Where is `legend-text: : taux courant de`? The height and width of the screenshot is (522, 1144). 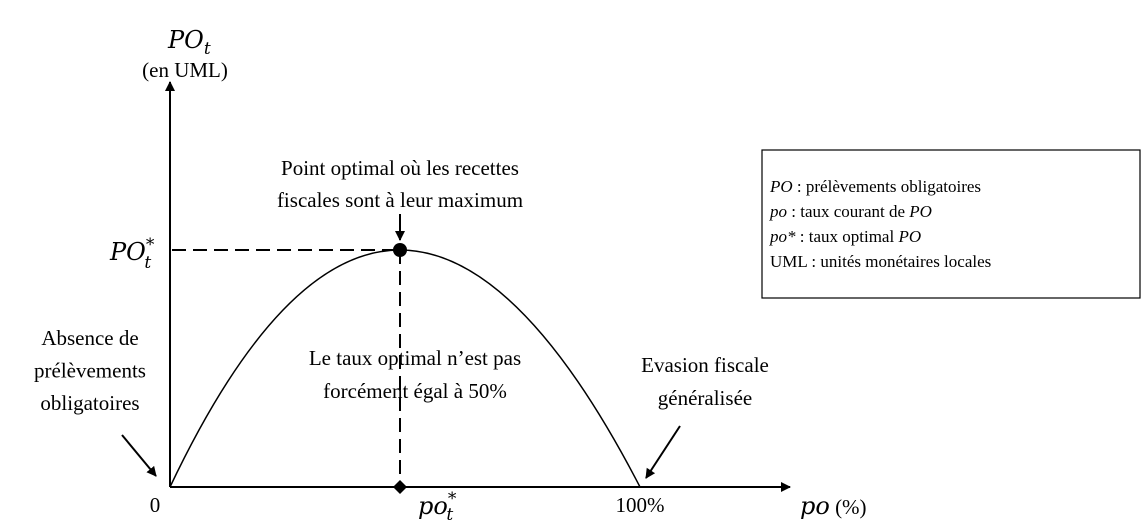 legend-text: : taux courant de is located at coordinates (848, 211).